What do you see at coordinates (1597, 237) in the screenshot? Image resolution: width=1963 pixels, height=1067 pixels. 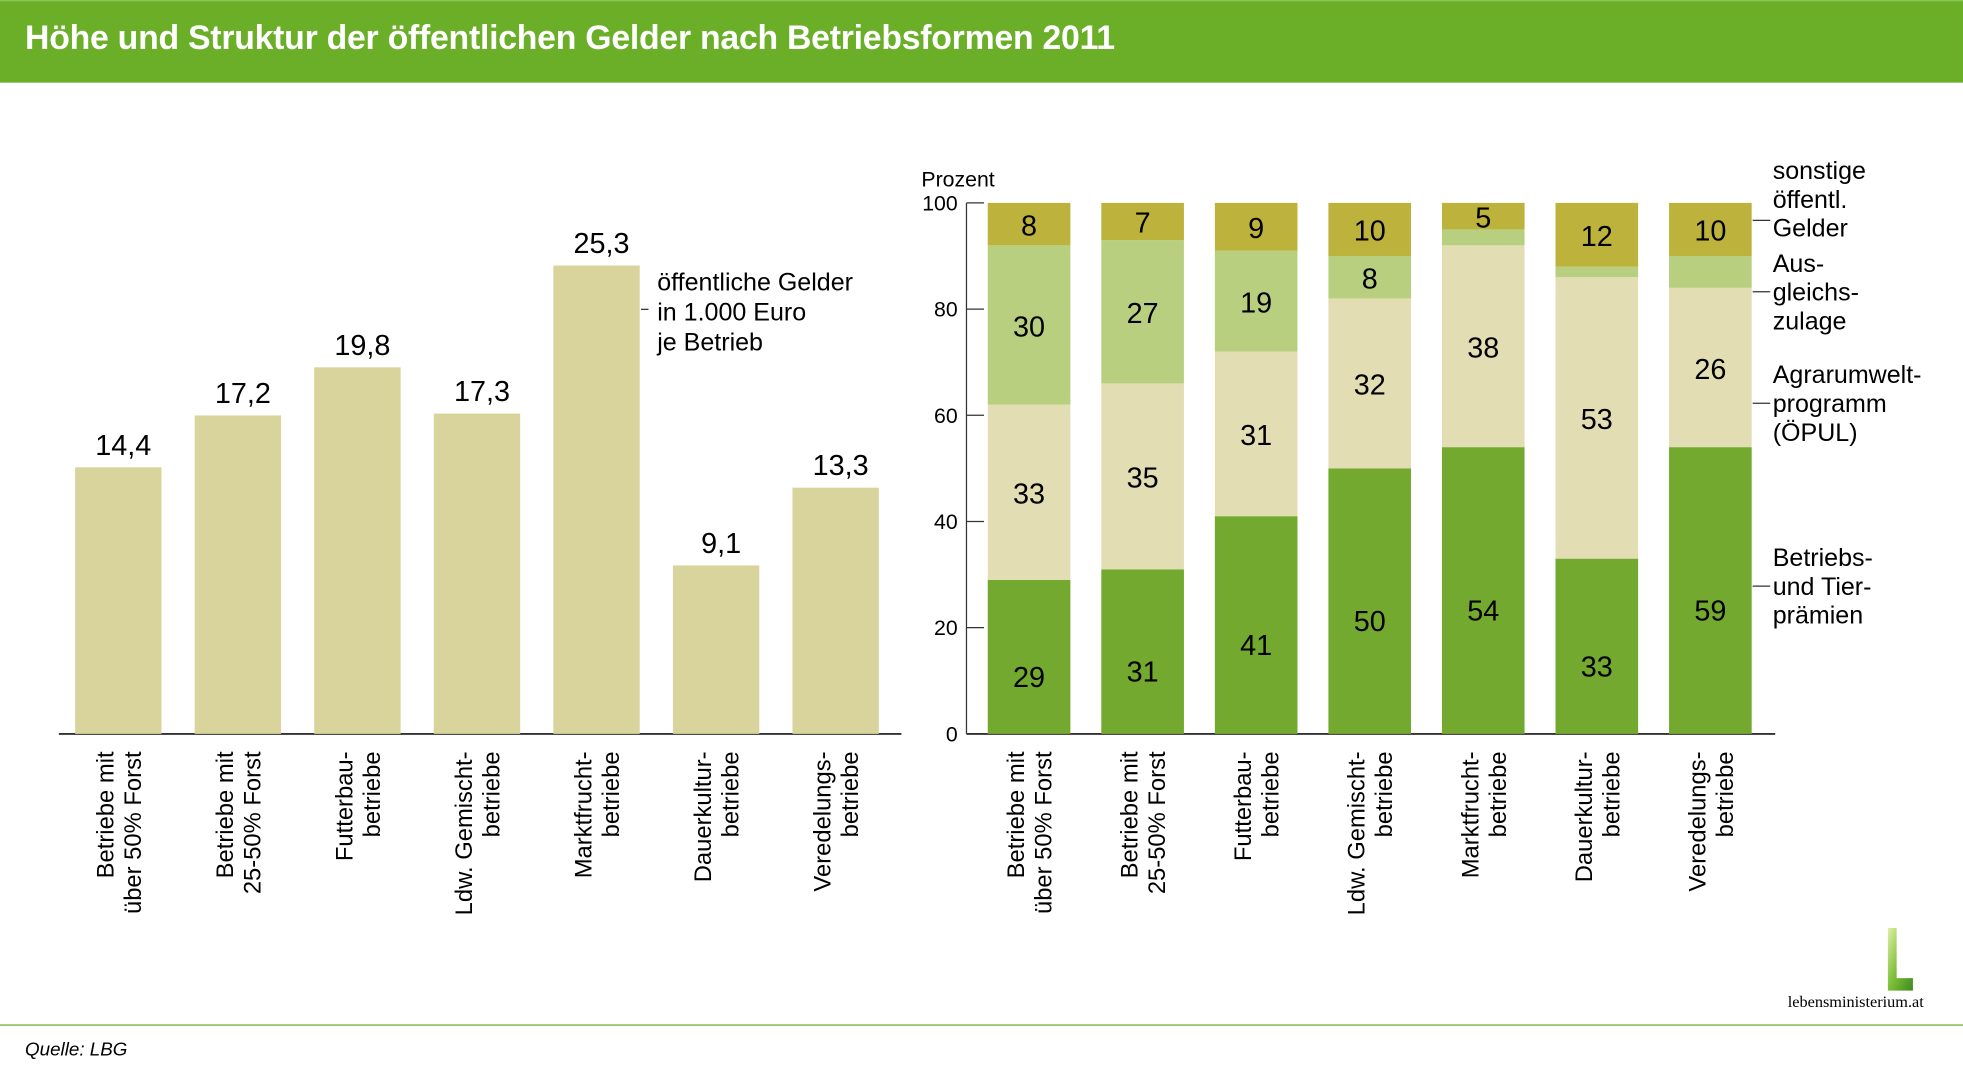 I see `segment-value-label: 12` at bounding box center [1597, 237].